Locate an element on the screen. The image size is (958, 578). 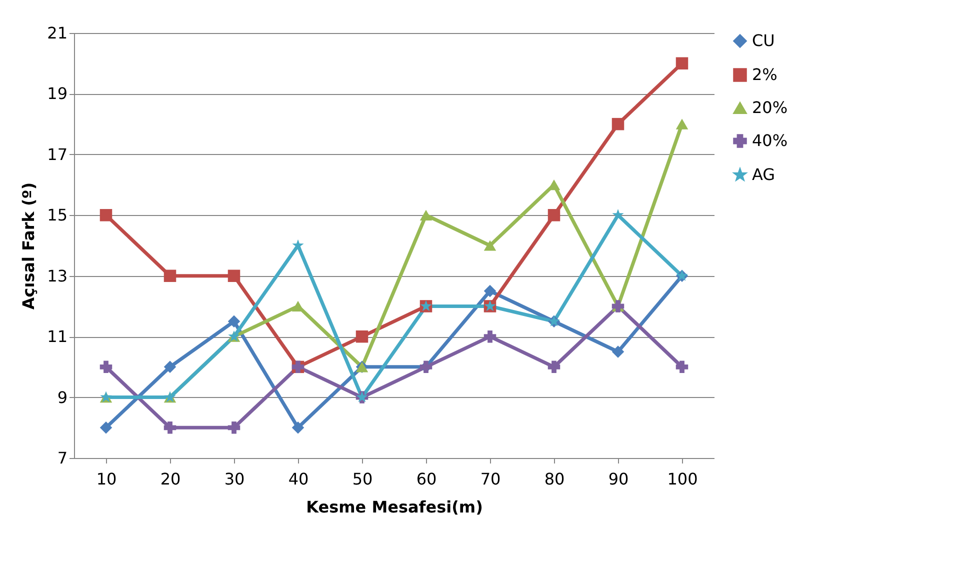
y-tick-label: 17 is located at coordinates (57, 154).